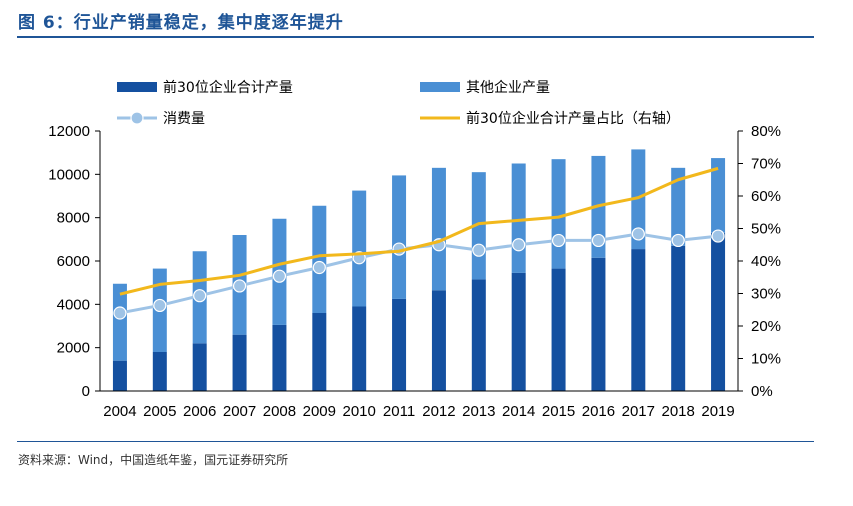 This screenshot has height=506, width=853. What do you see at coordinates (558, 411) in the screenshot?
I see `x-axis-tick-label: 2015` at bounding box center [558, 411].